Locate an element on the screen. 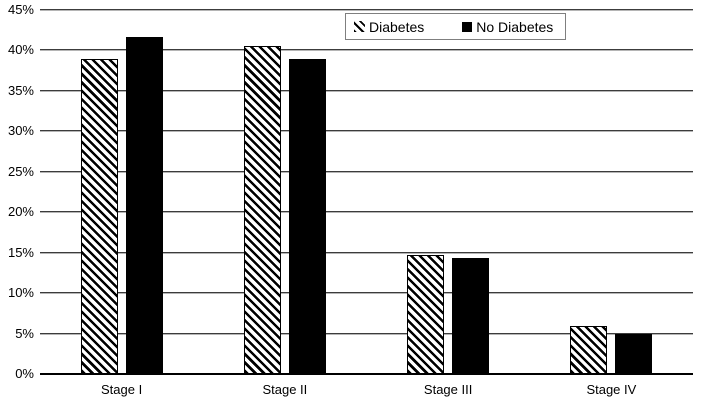 Image resolution: width=701 pixels, height=415 pixels. y-axis-tick-label: 0% is located at coordinates (24, 373).